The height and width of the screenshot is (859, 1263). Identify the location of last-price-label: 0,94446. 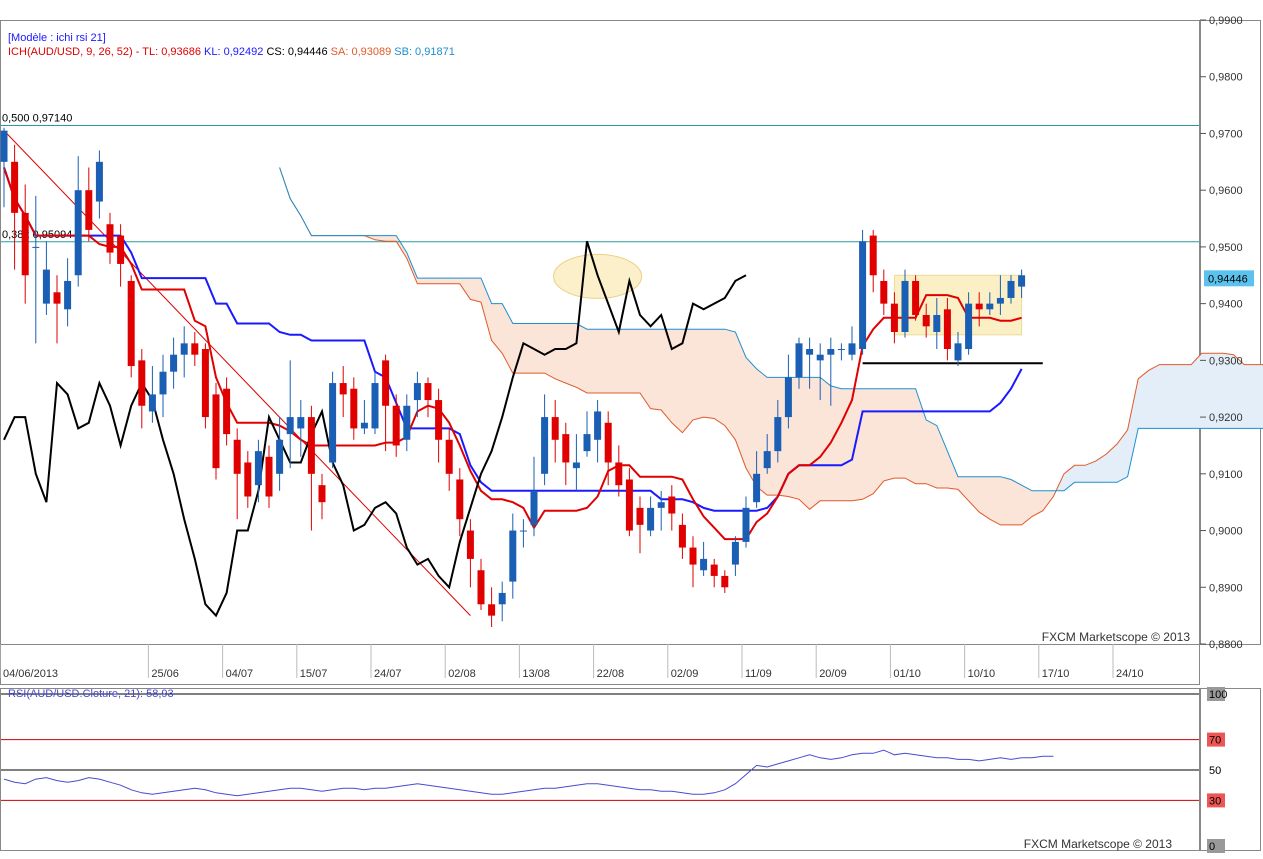
(1228, 279).